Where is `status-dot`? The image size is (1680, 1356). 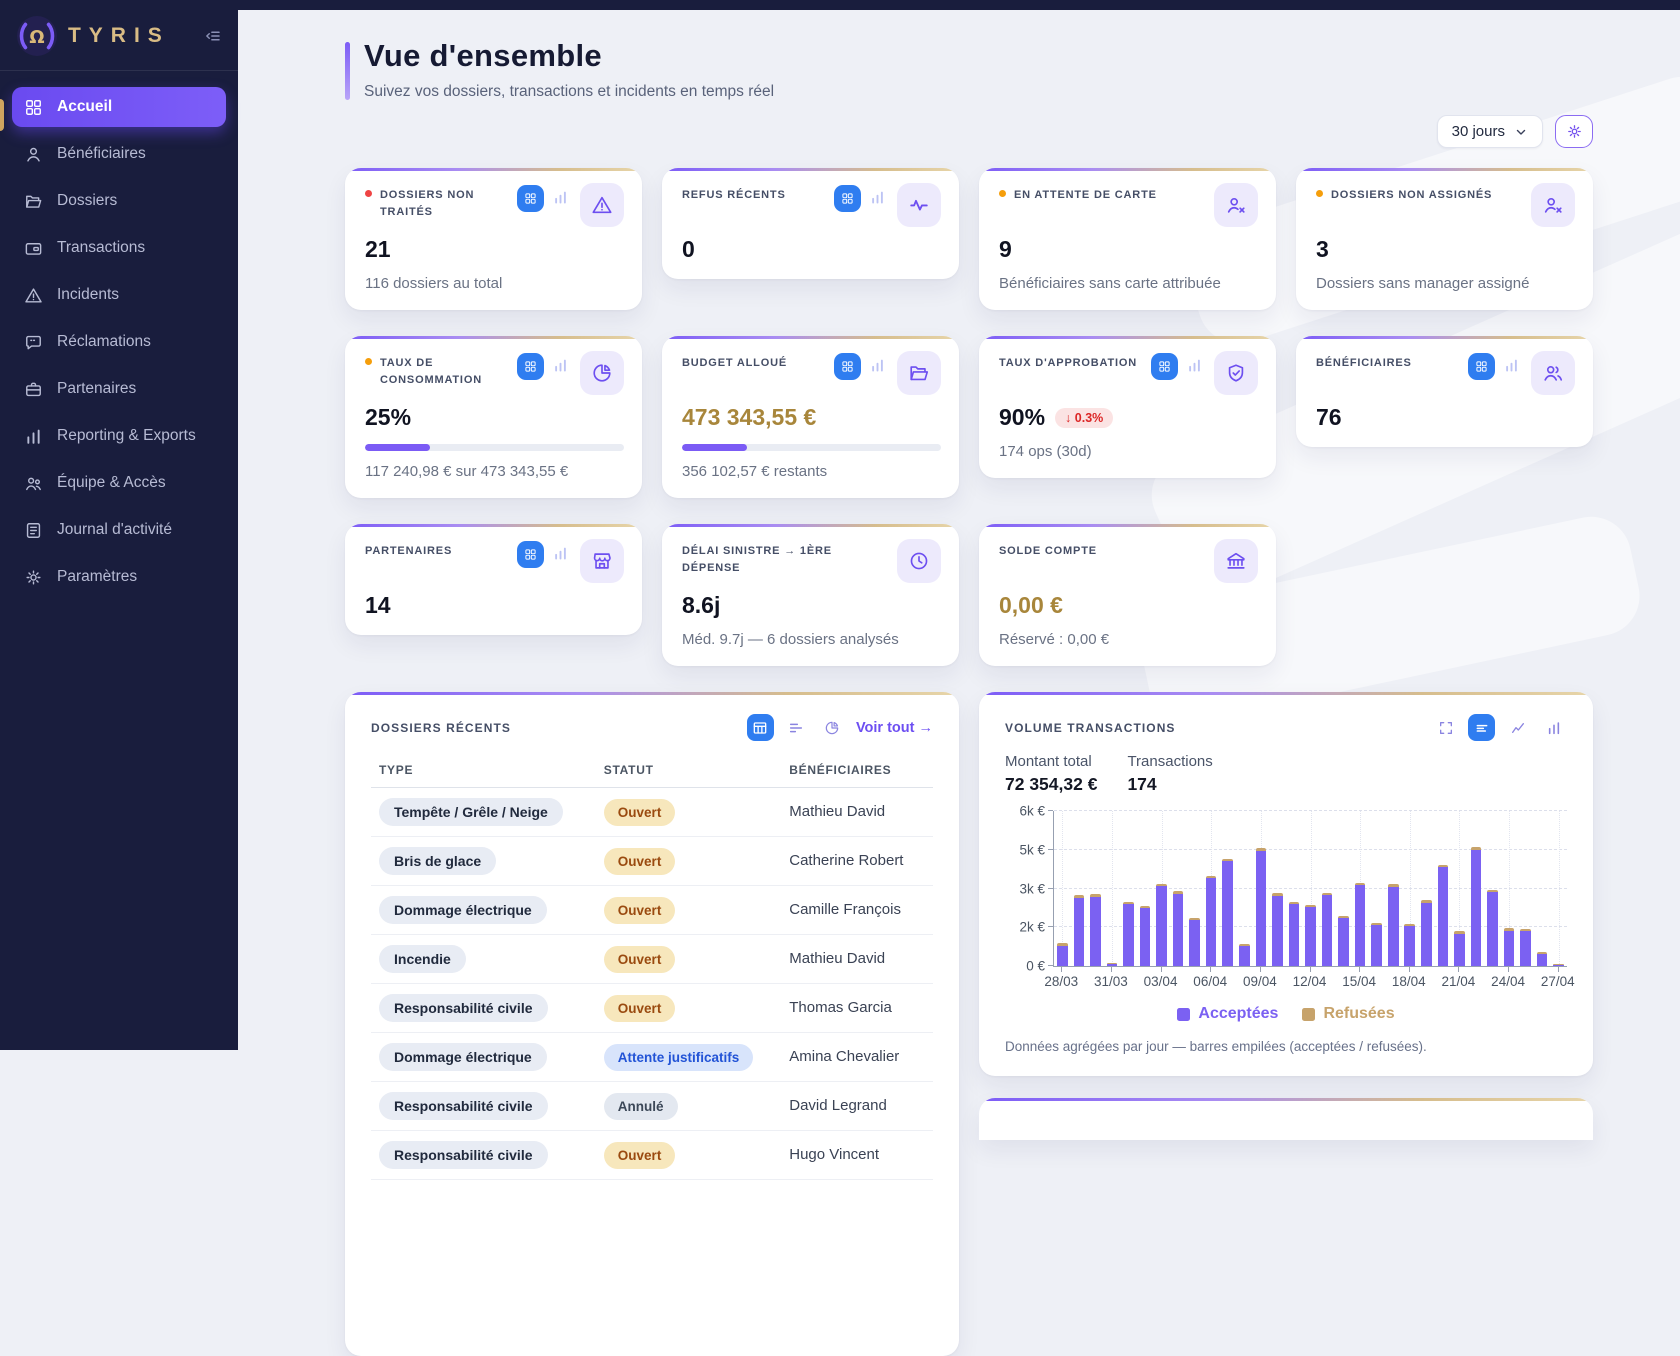 status-dot is located at coordinates (1002, 193).